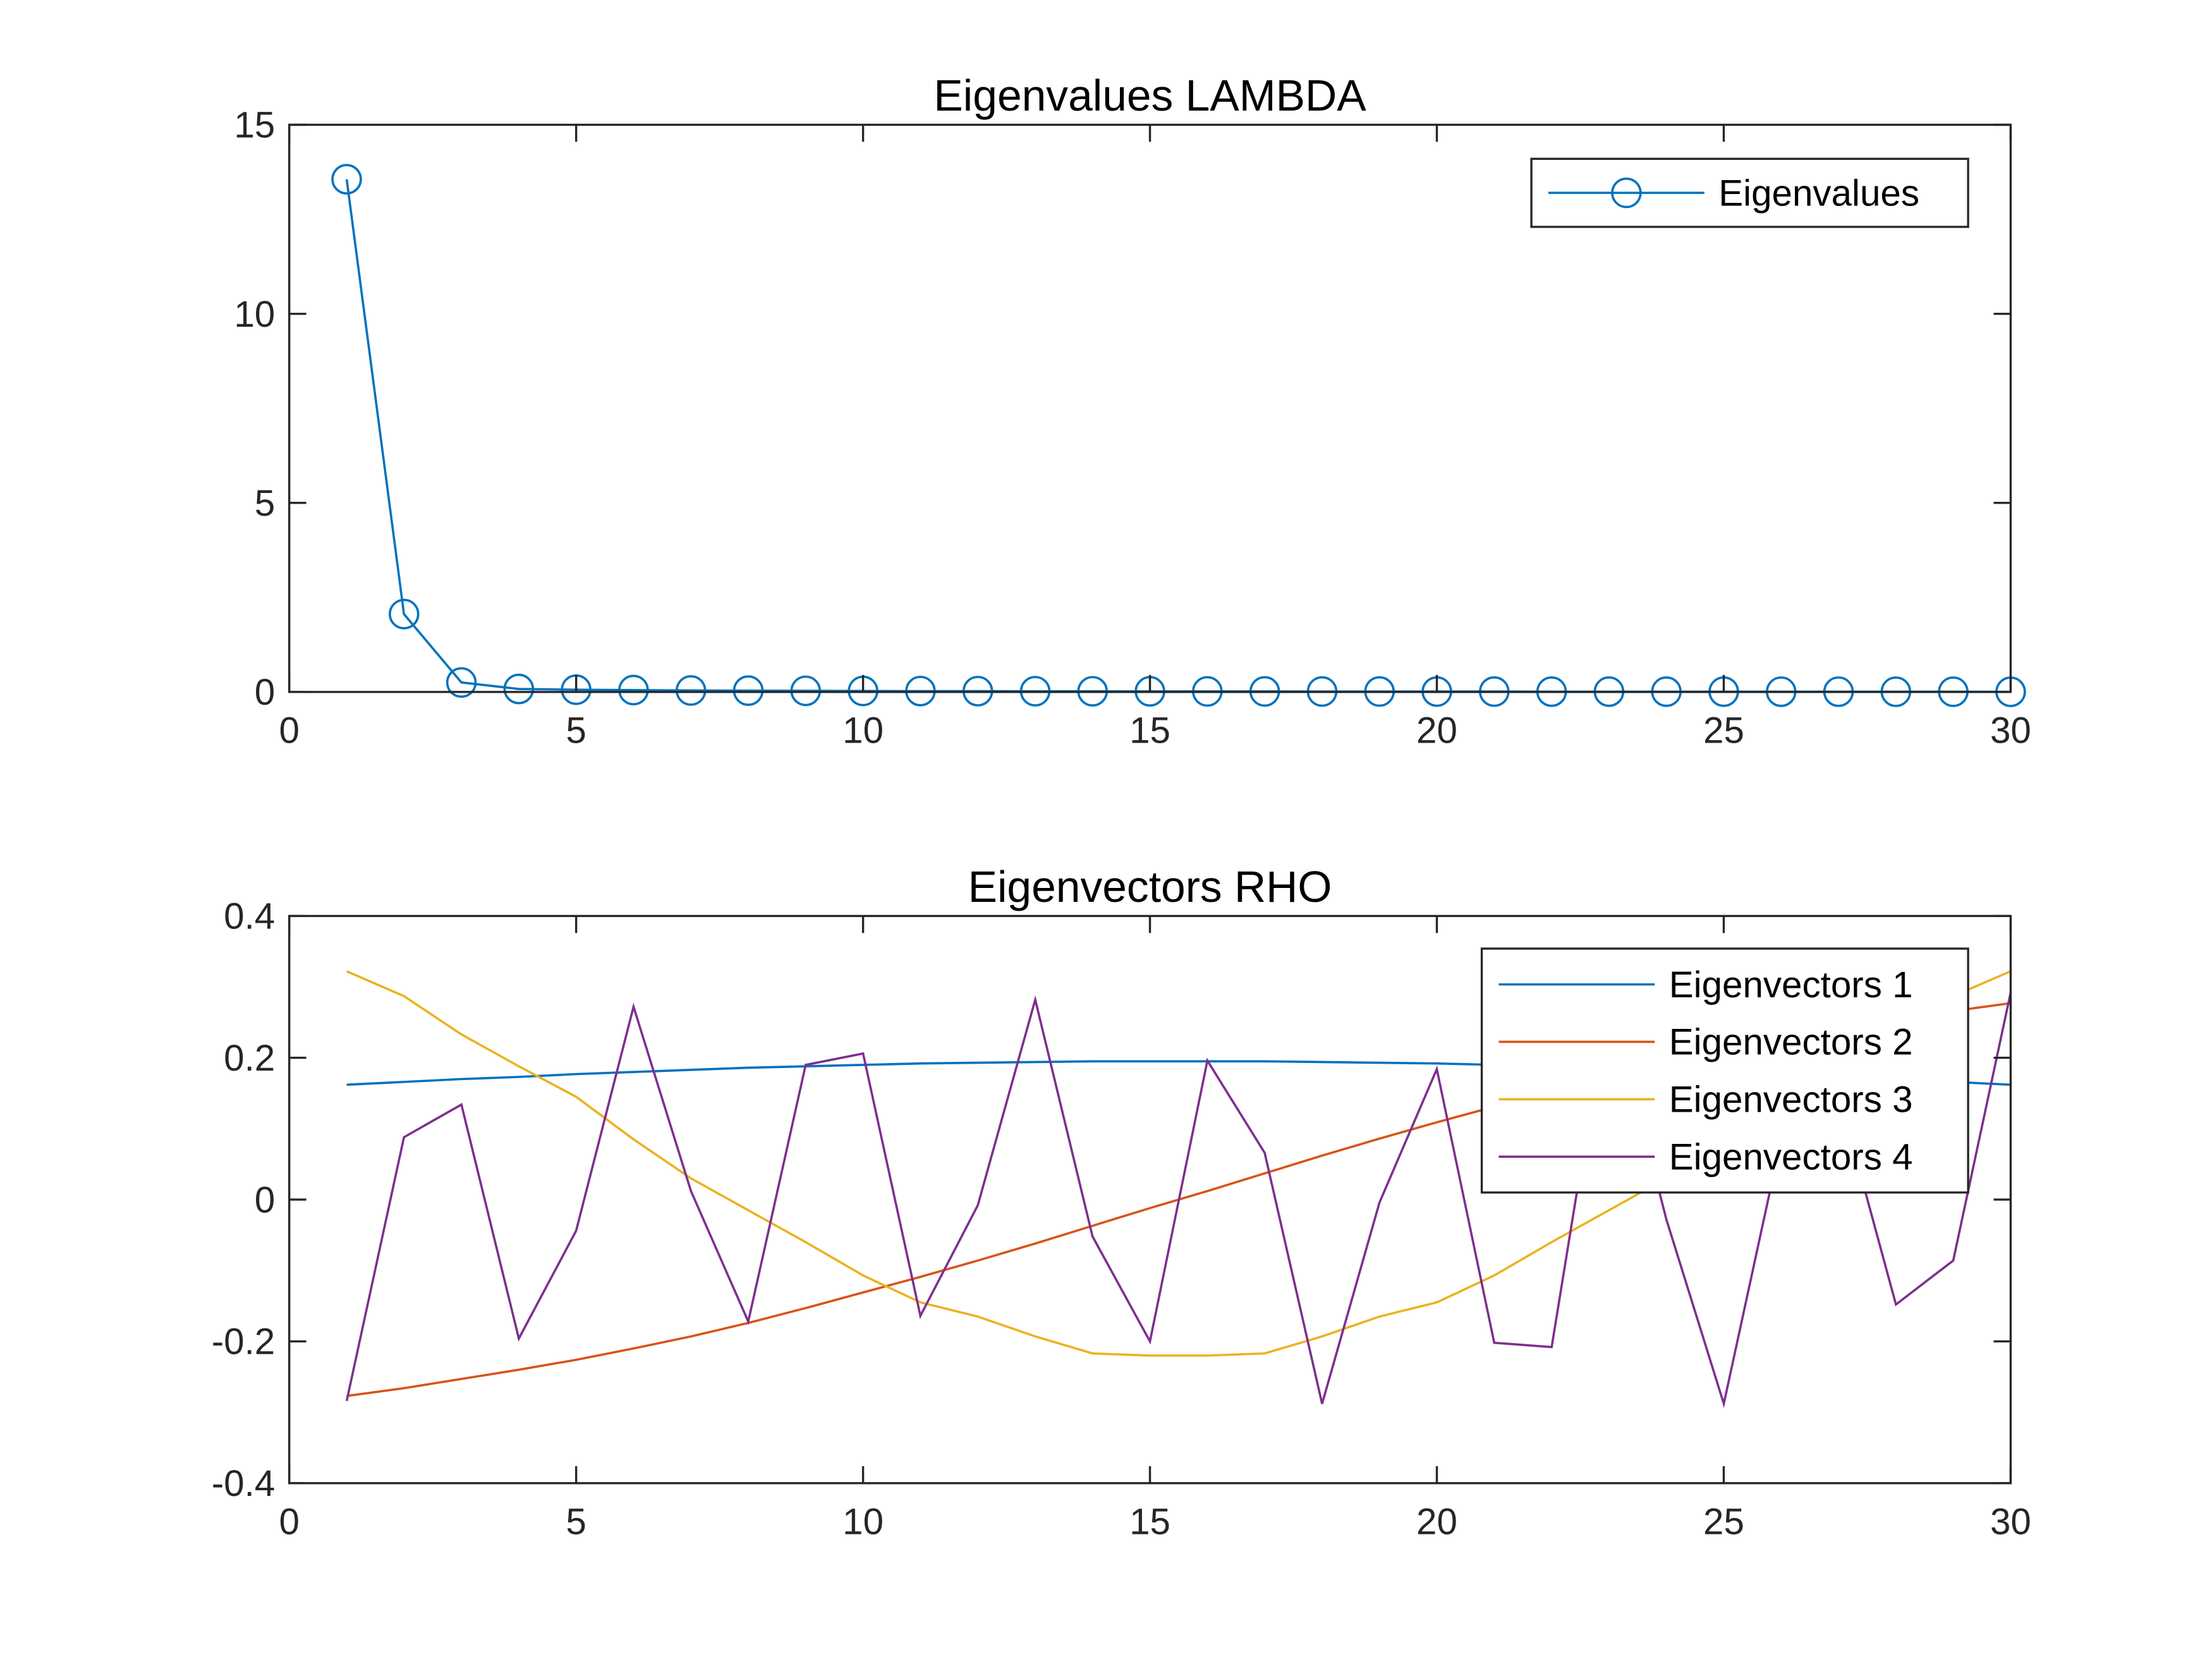 The height and width of the screenshot is (1659, 2212). What do you see at coordinates (1149, 95) in the screenshot?
I see `chart-title: Eigenvalues LAMBDA` at bounding box center [1149, 95].